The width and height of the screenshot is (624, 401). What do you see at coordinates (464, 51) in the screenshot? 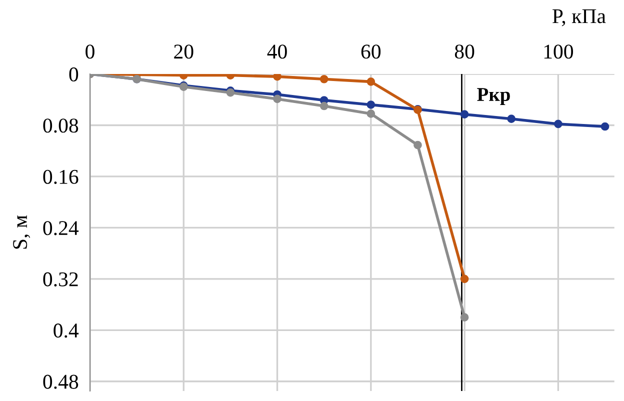
I see `x-tick-label: 80` at bounding box center [464, 51].